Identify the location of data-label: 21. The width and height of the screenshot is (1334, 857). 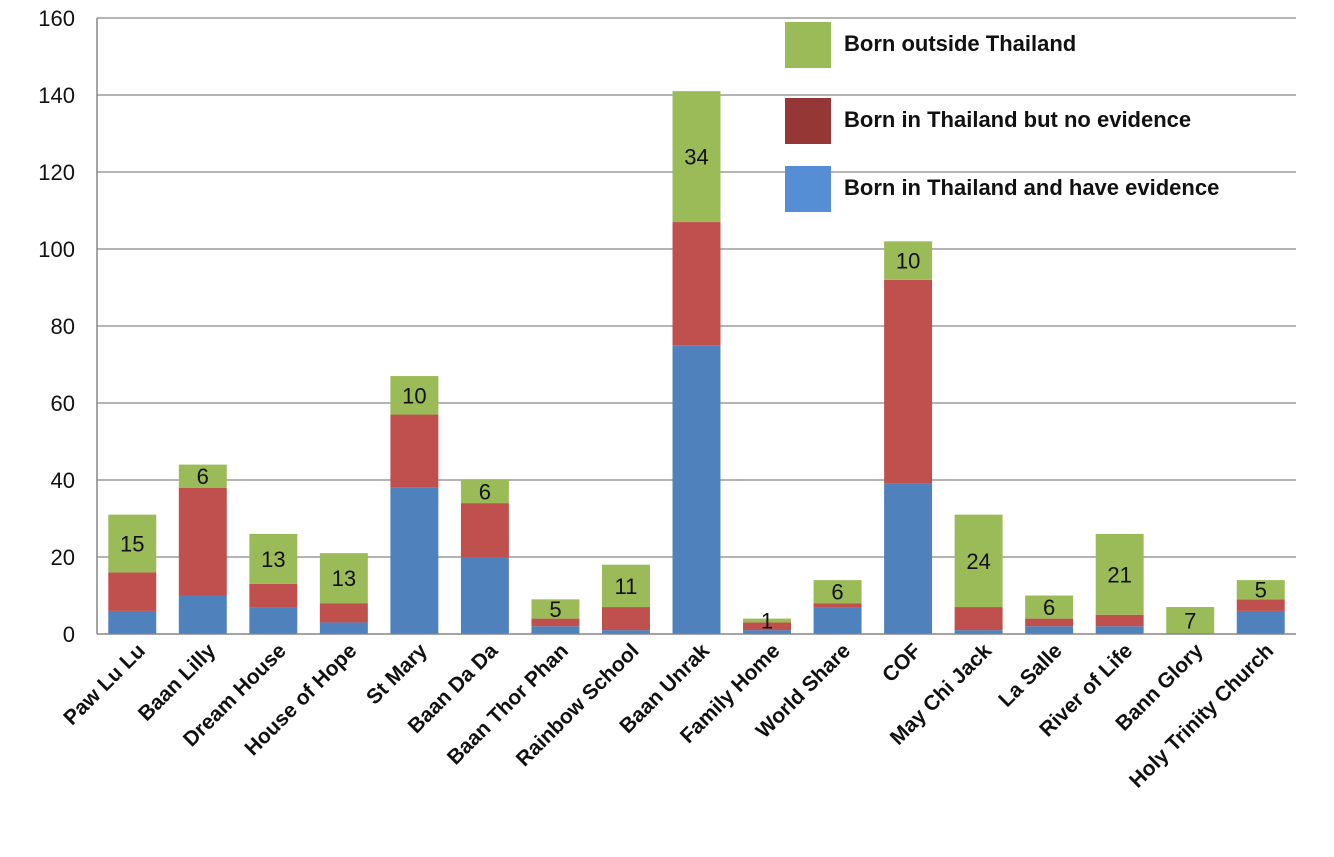
(1119, 574).